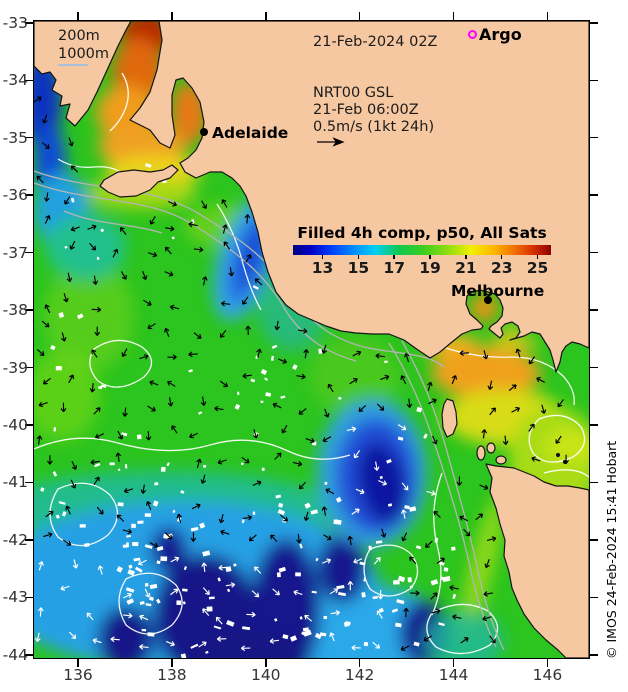 The image size is (628, 692). Describe the element at coordinates (491, 448) in the screenshot. I see `three-hummock-island` at that location.